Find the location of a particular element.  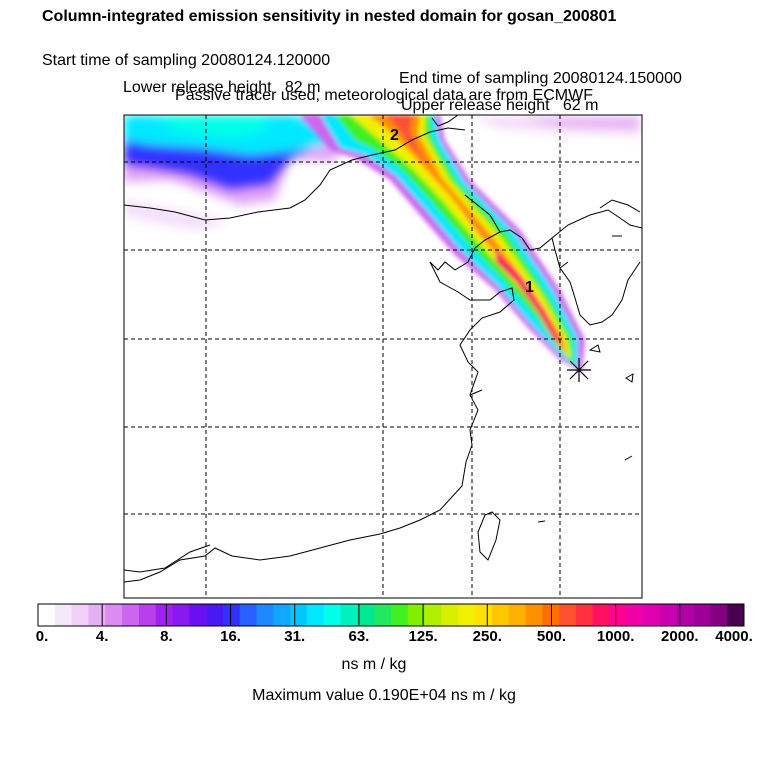

colorbar-tick-label: 250. is located at coordinates (487, 636).